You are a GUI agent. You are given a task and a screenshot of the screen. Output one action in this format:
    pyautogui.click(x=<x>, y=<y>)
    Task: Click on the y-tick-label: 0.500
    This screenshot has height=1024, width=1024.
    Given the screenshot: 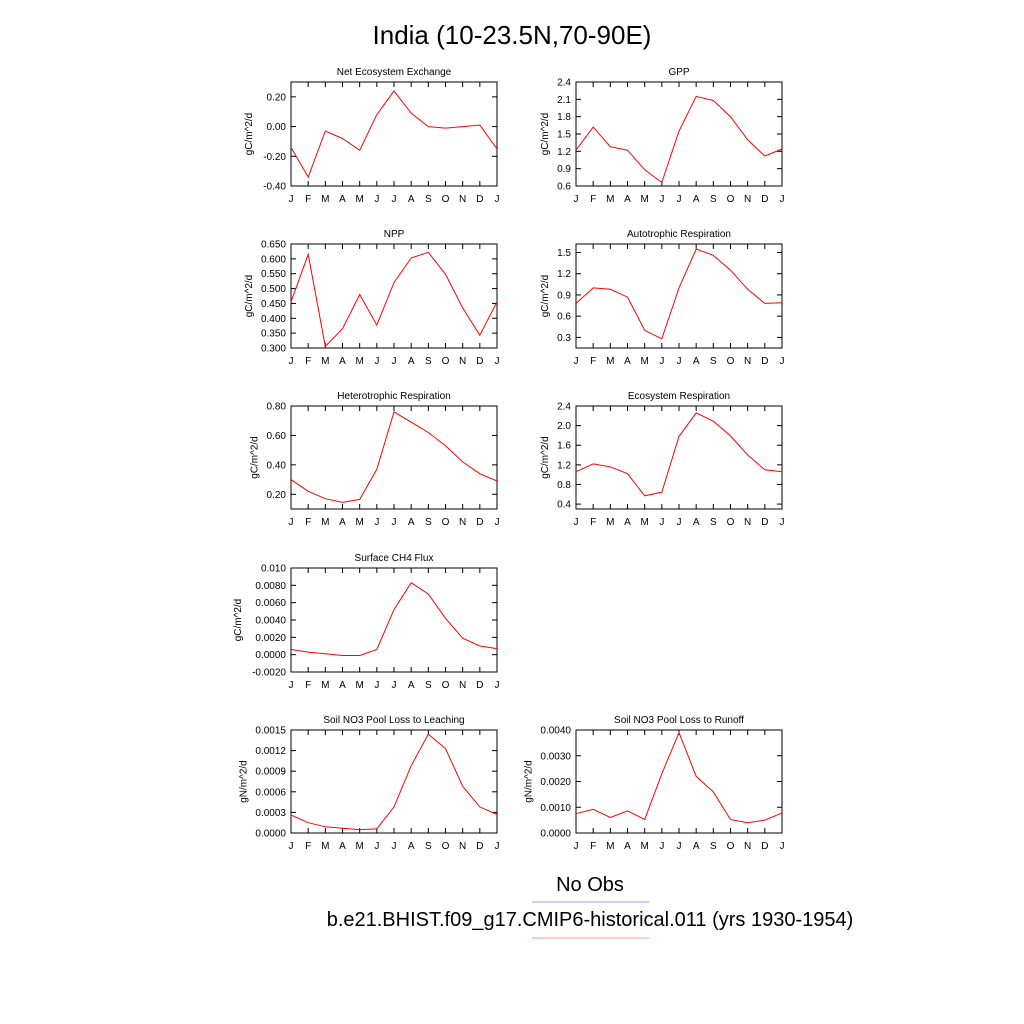 What is the action you would take?
    pyautogui.click(x=273, y=289)
    